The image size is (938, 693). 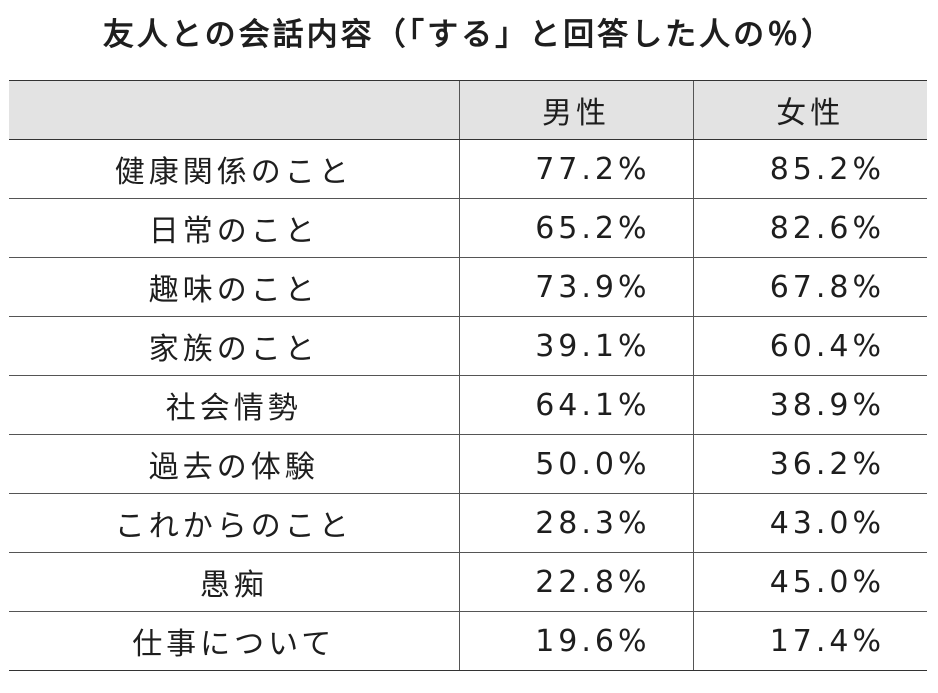 I want to click on table-row: 趣味のこと 73.9% 67.8%, so click(x=468, y=287).